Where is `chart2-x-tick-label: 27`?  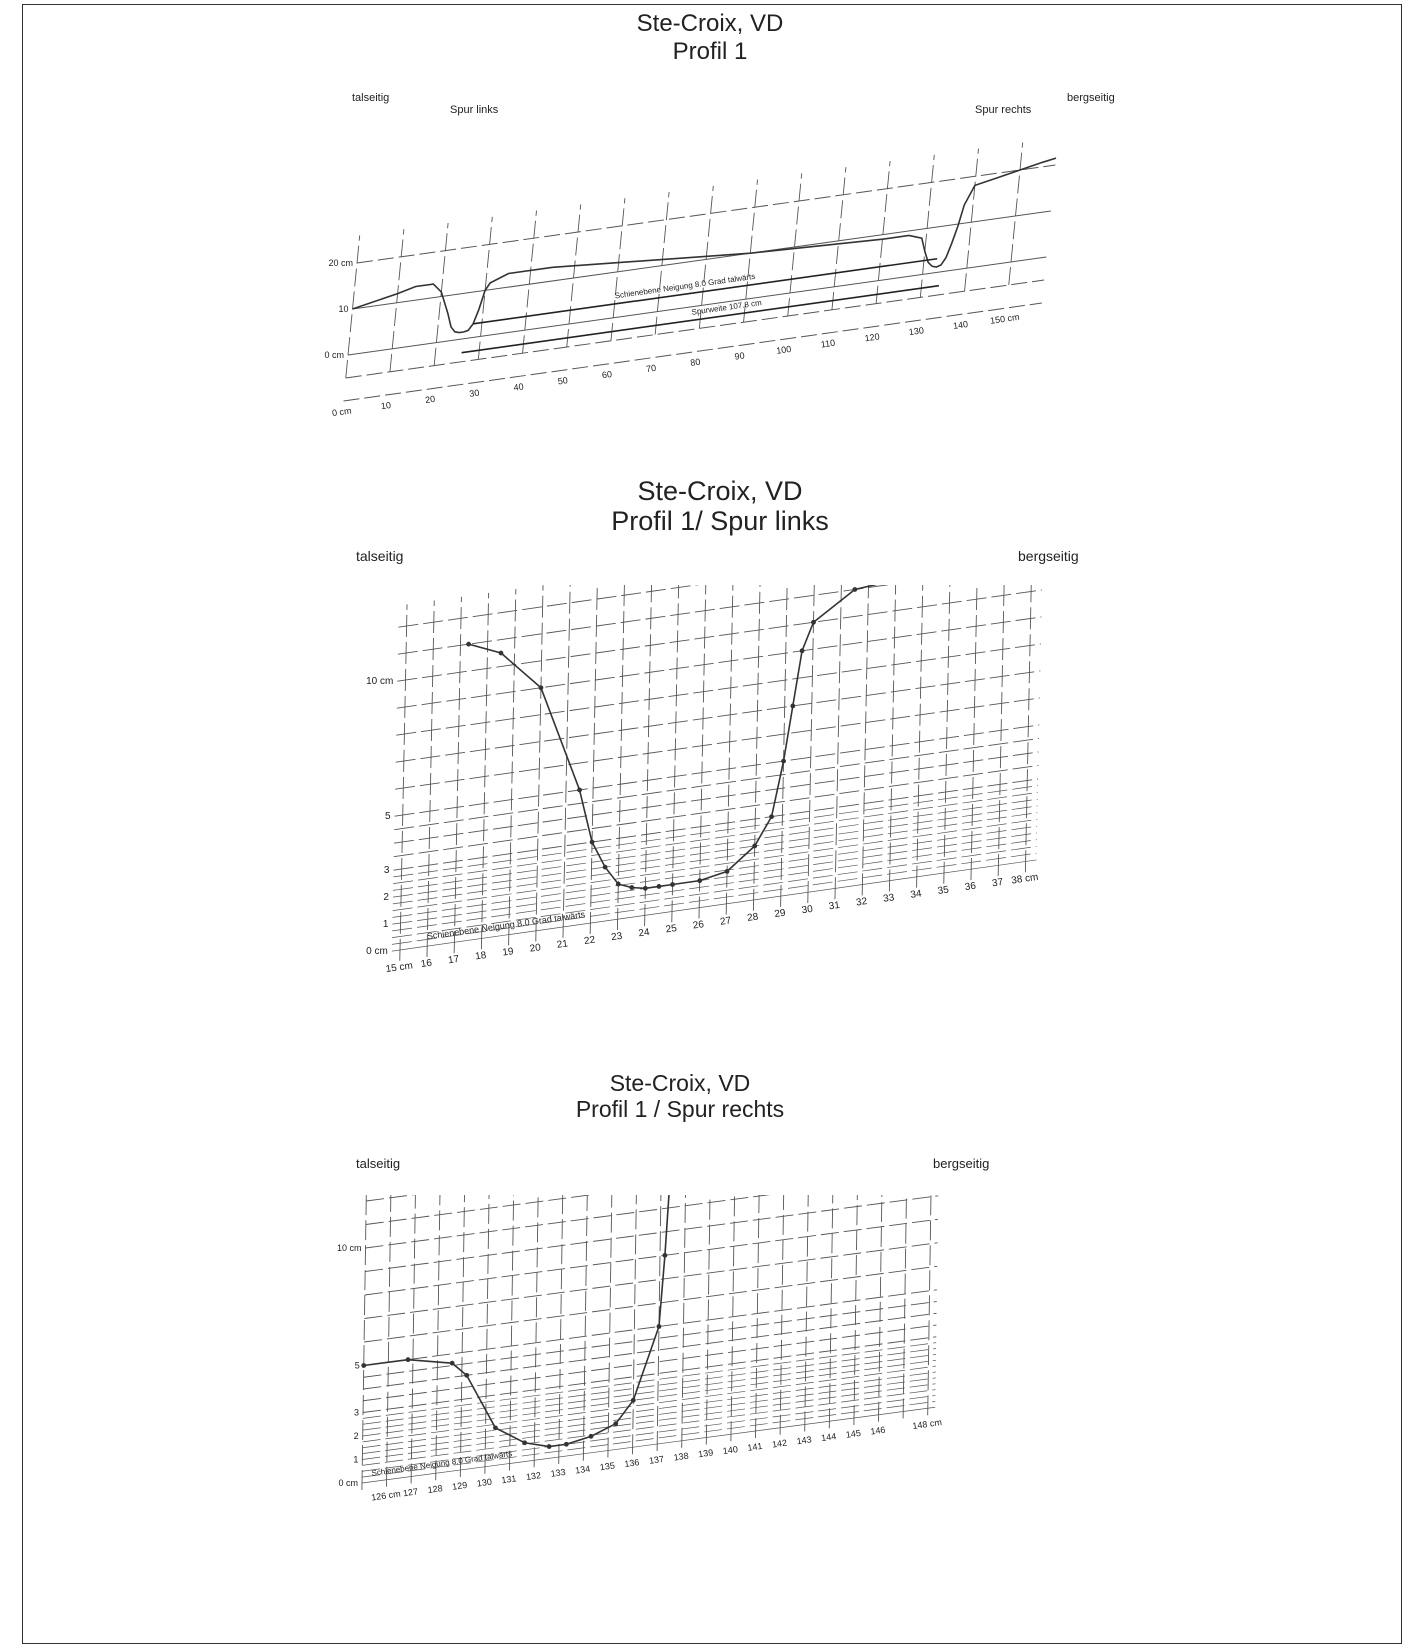 chart2-x-tick-label: 27 is located at coordinates (725, 921).